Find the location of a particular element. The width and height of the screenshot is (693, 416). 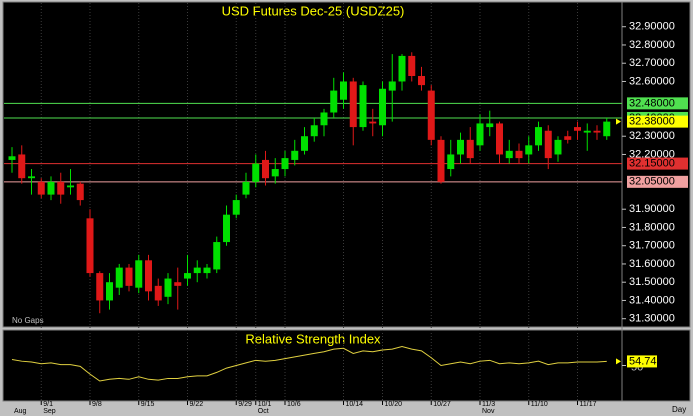

interval-label: Day is located at coordinates (679, 409).